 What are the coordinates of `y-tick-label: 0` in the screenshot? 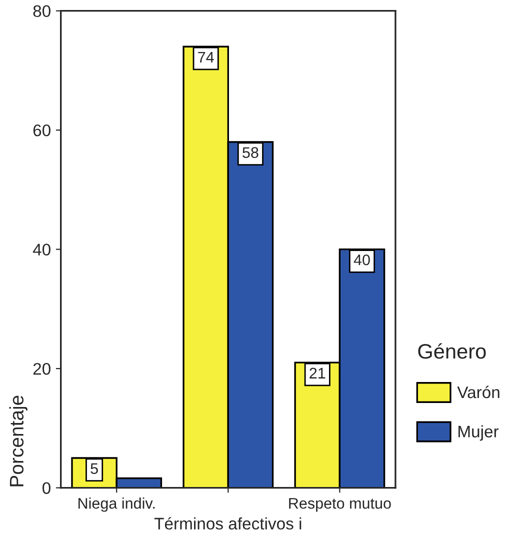 It's located at (46, 488).